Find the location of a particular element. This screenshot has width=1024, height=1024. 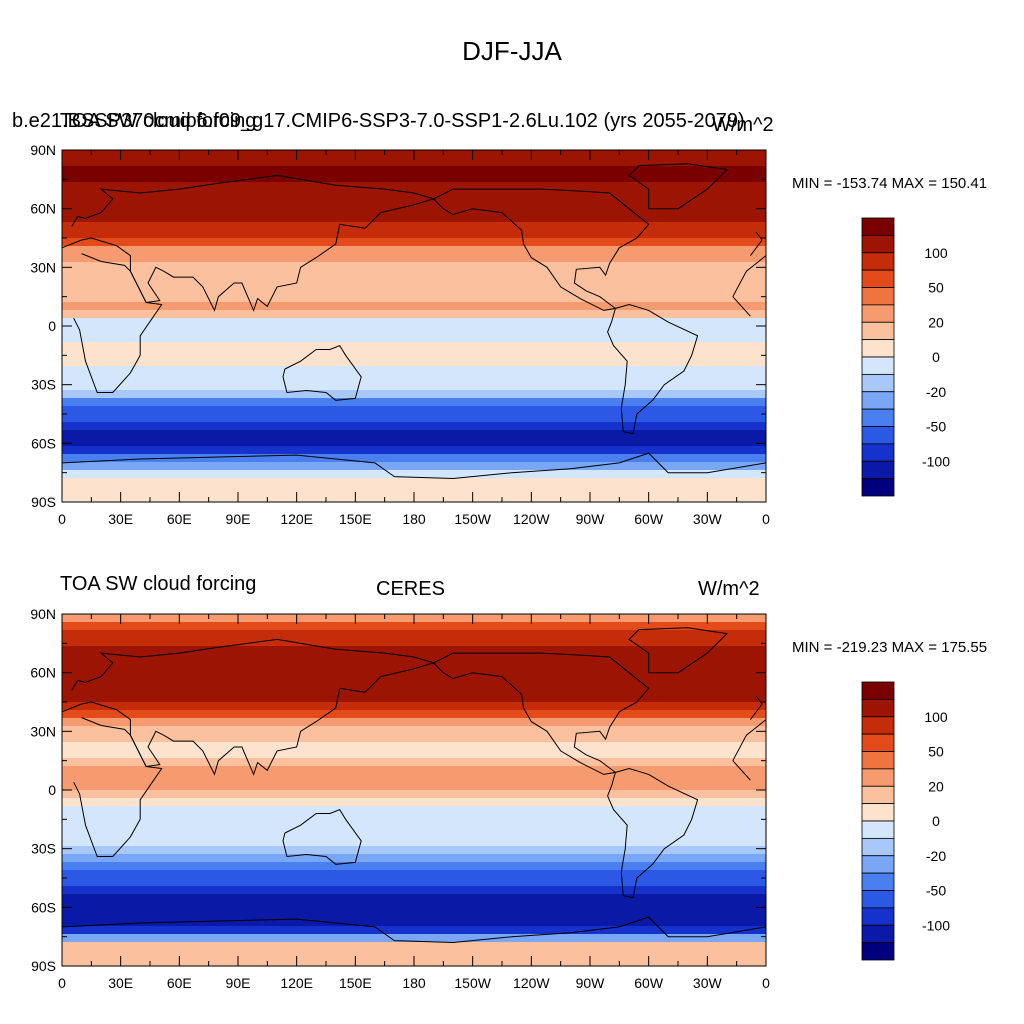

figure-title: DJF-JJA is located at coordinates (512, 51).